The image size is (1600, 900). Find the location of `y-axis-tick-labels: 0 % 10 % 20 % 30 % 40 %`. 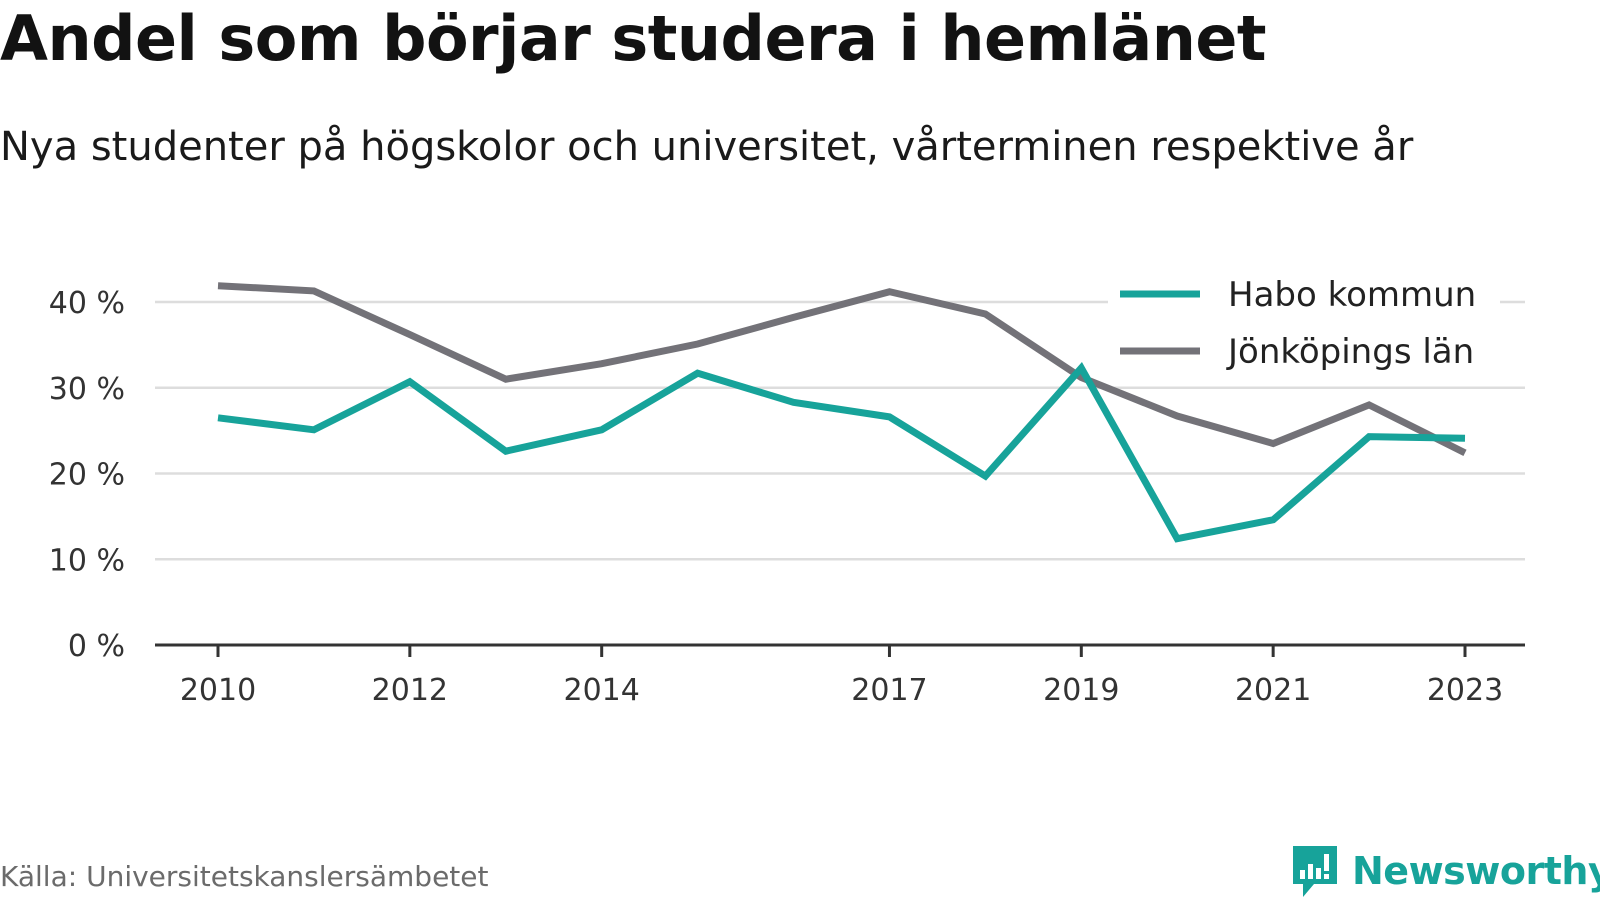

y-axis-tick-labels: 0 % 10 % 20 % 30 % 40 % is located at coordinates (87, 475).